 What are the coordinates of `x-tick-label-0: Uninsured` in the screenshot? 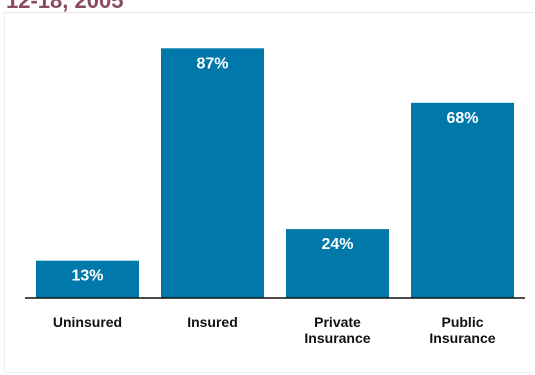 It's located at (87, 322).